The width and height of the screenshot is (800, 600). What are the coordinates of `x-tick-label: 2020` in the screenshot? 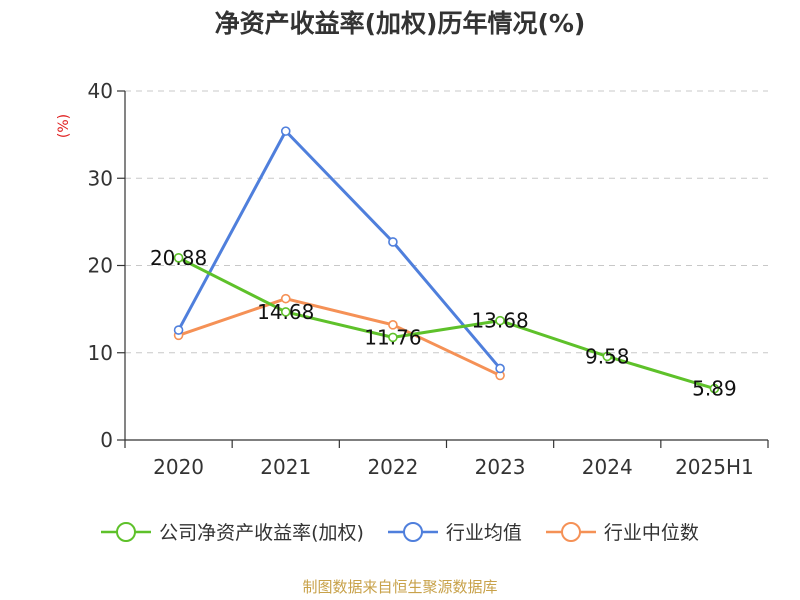 It's located at (178, 467).